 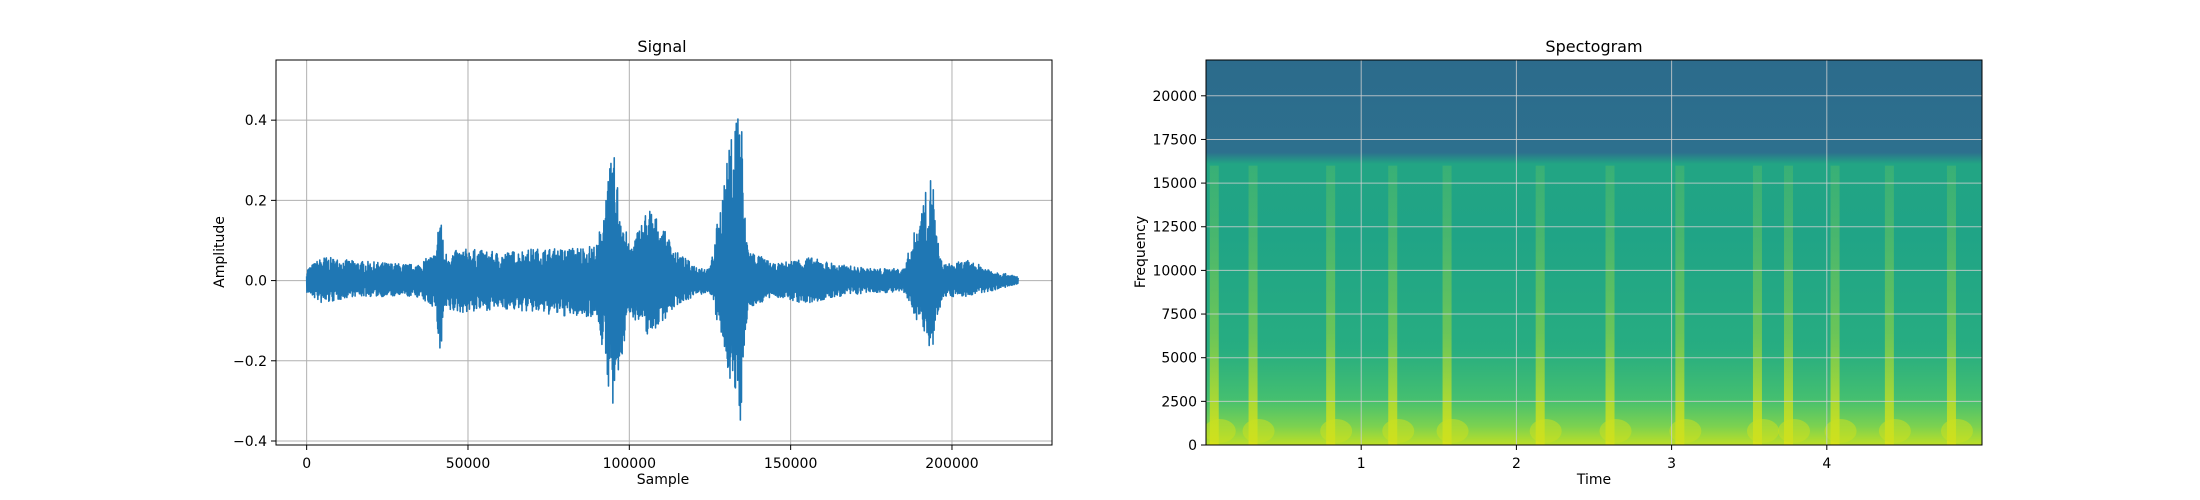 What do you see at coordinates (1179, 402) in the screenshot?
I see `spectrogram-y-tick-label: 2500` at bounding box center [1179, 402].